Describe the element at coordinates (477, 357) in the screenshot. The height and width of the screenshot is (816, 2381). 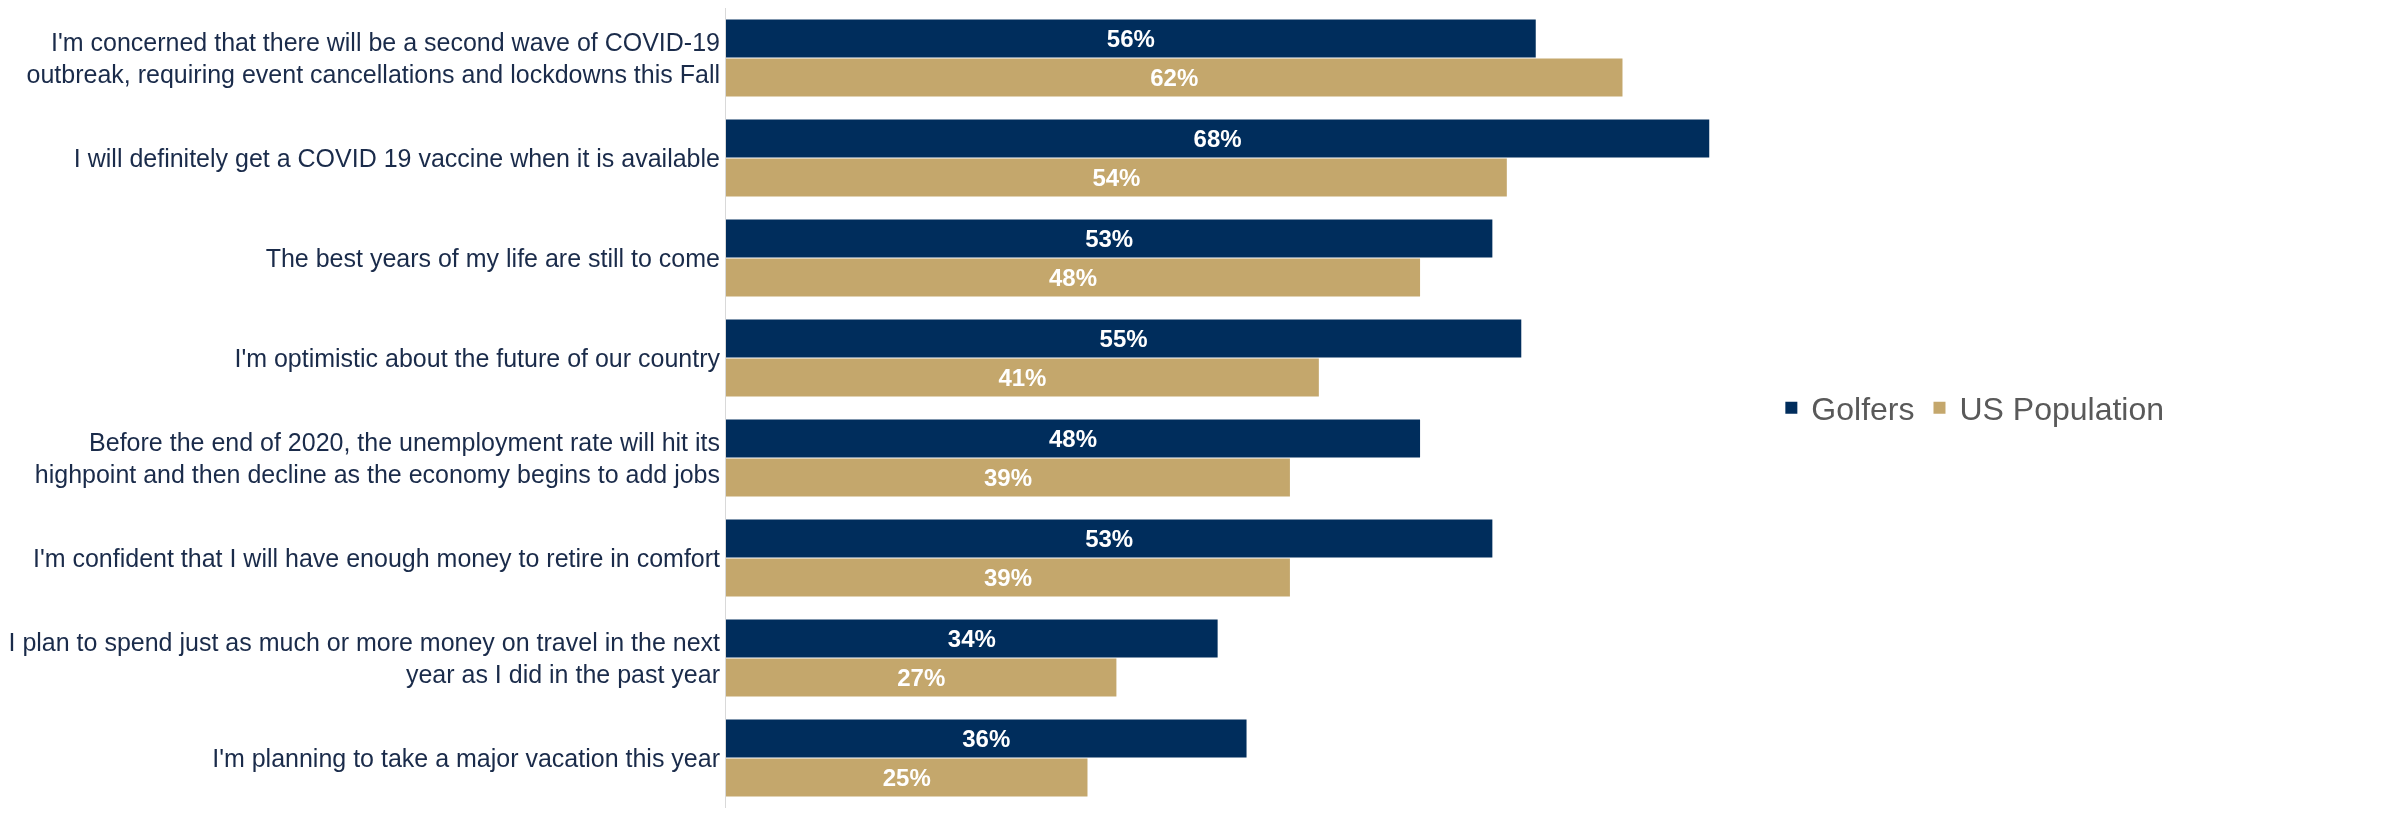
I see `y-tick-label: I'm optimistic about the future of our country` at that location.